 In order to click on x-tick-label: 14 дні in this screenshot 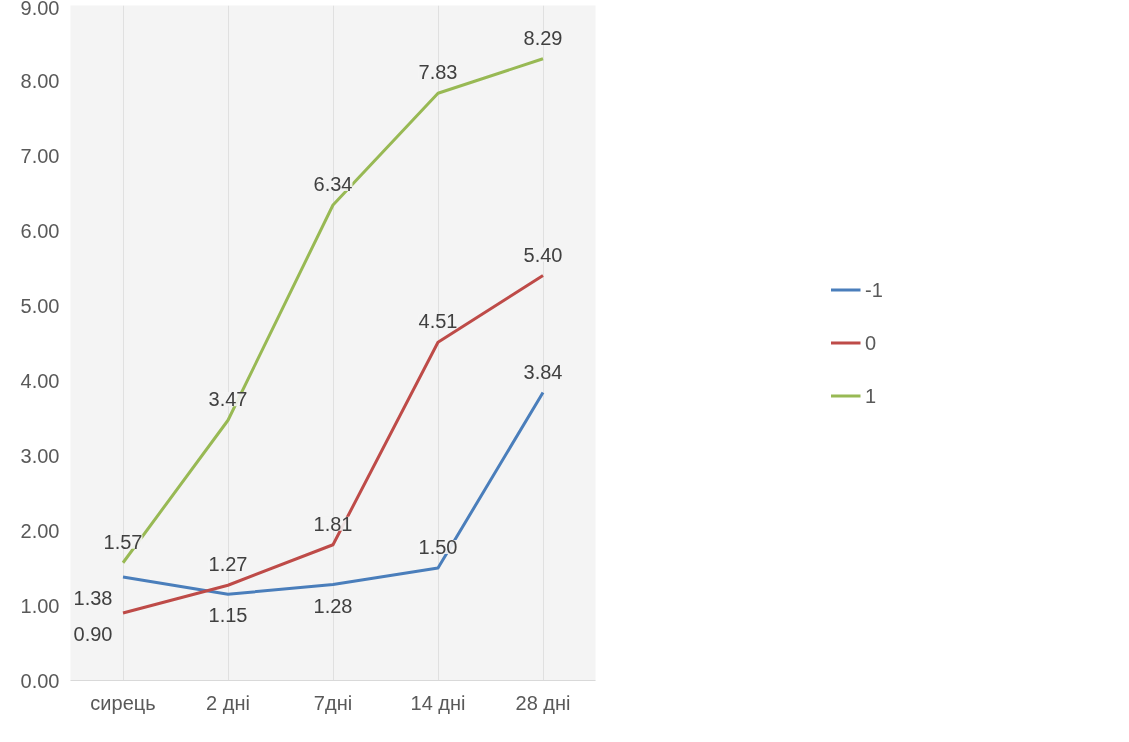, I will do `click(438, 702)`.